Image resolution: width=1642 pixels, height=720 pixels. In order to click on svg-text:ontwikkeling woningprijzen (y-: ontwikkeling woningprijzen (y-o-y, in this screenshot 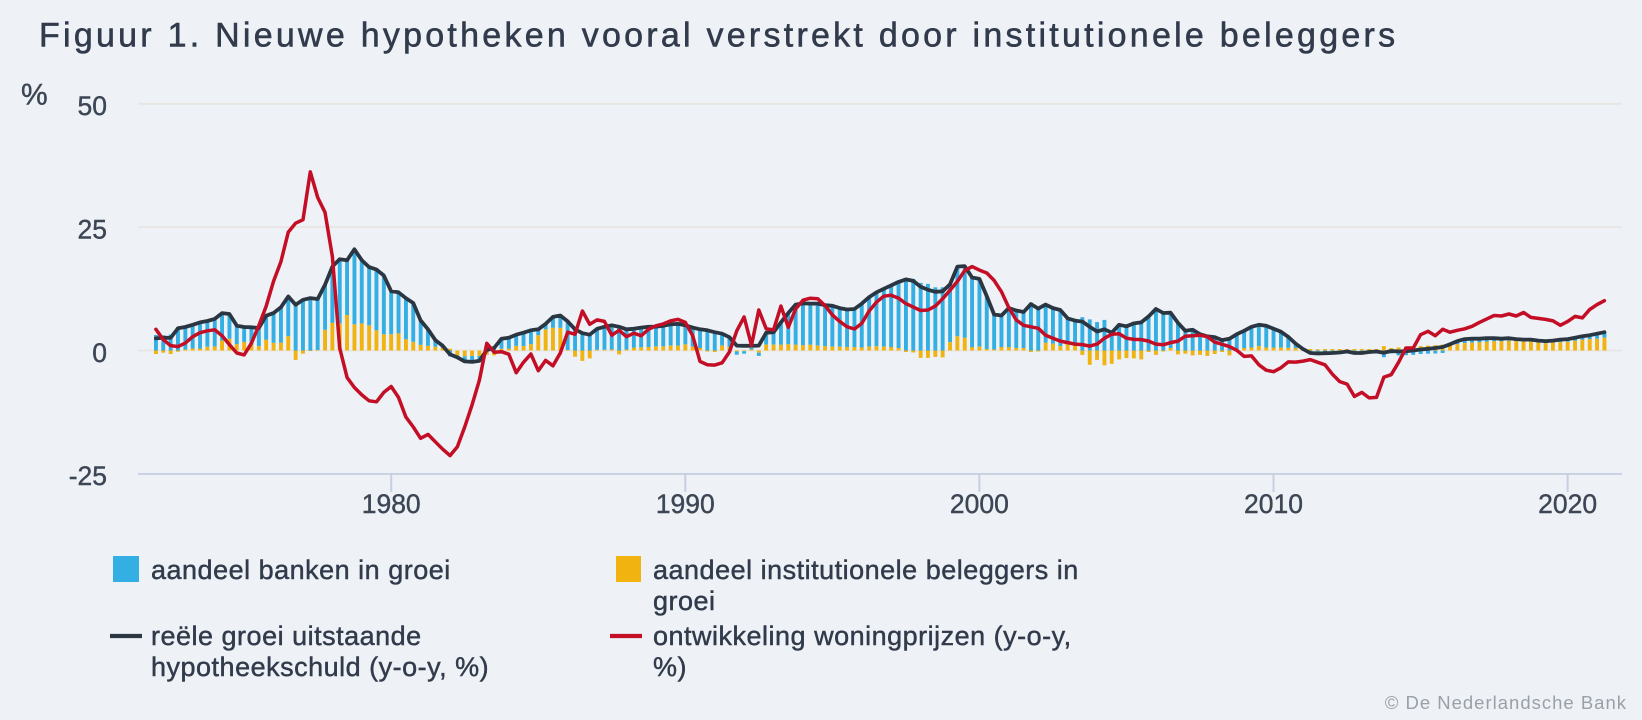, I will do `click(862, 636)`.